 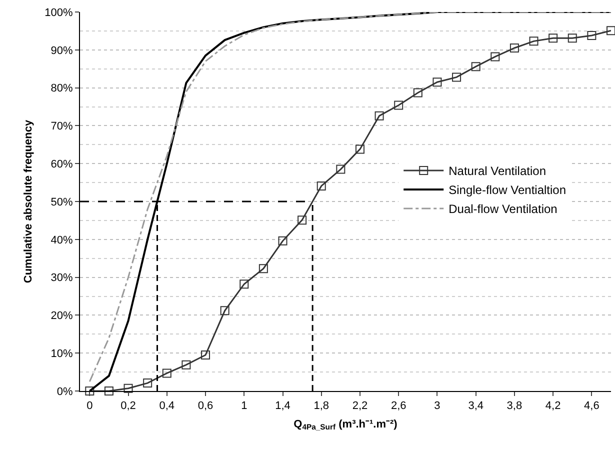 I want to click on x-tick-label: 4,6, so click(x=592, y=406).